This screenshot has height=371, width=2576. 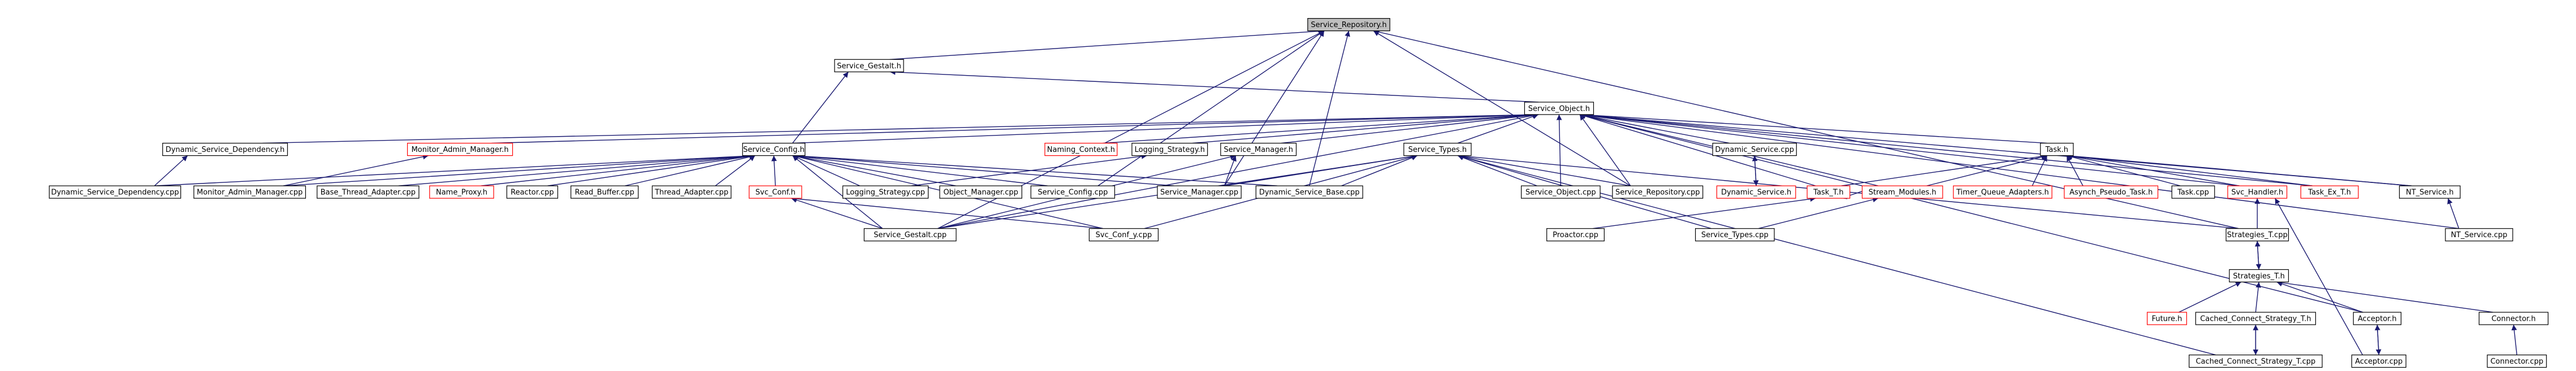 I want to click on node-label: Cached_Connect_Strategy_T.cpp, so click(x=2255, y=361).